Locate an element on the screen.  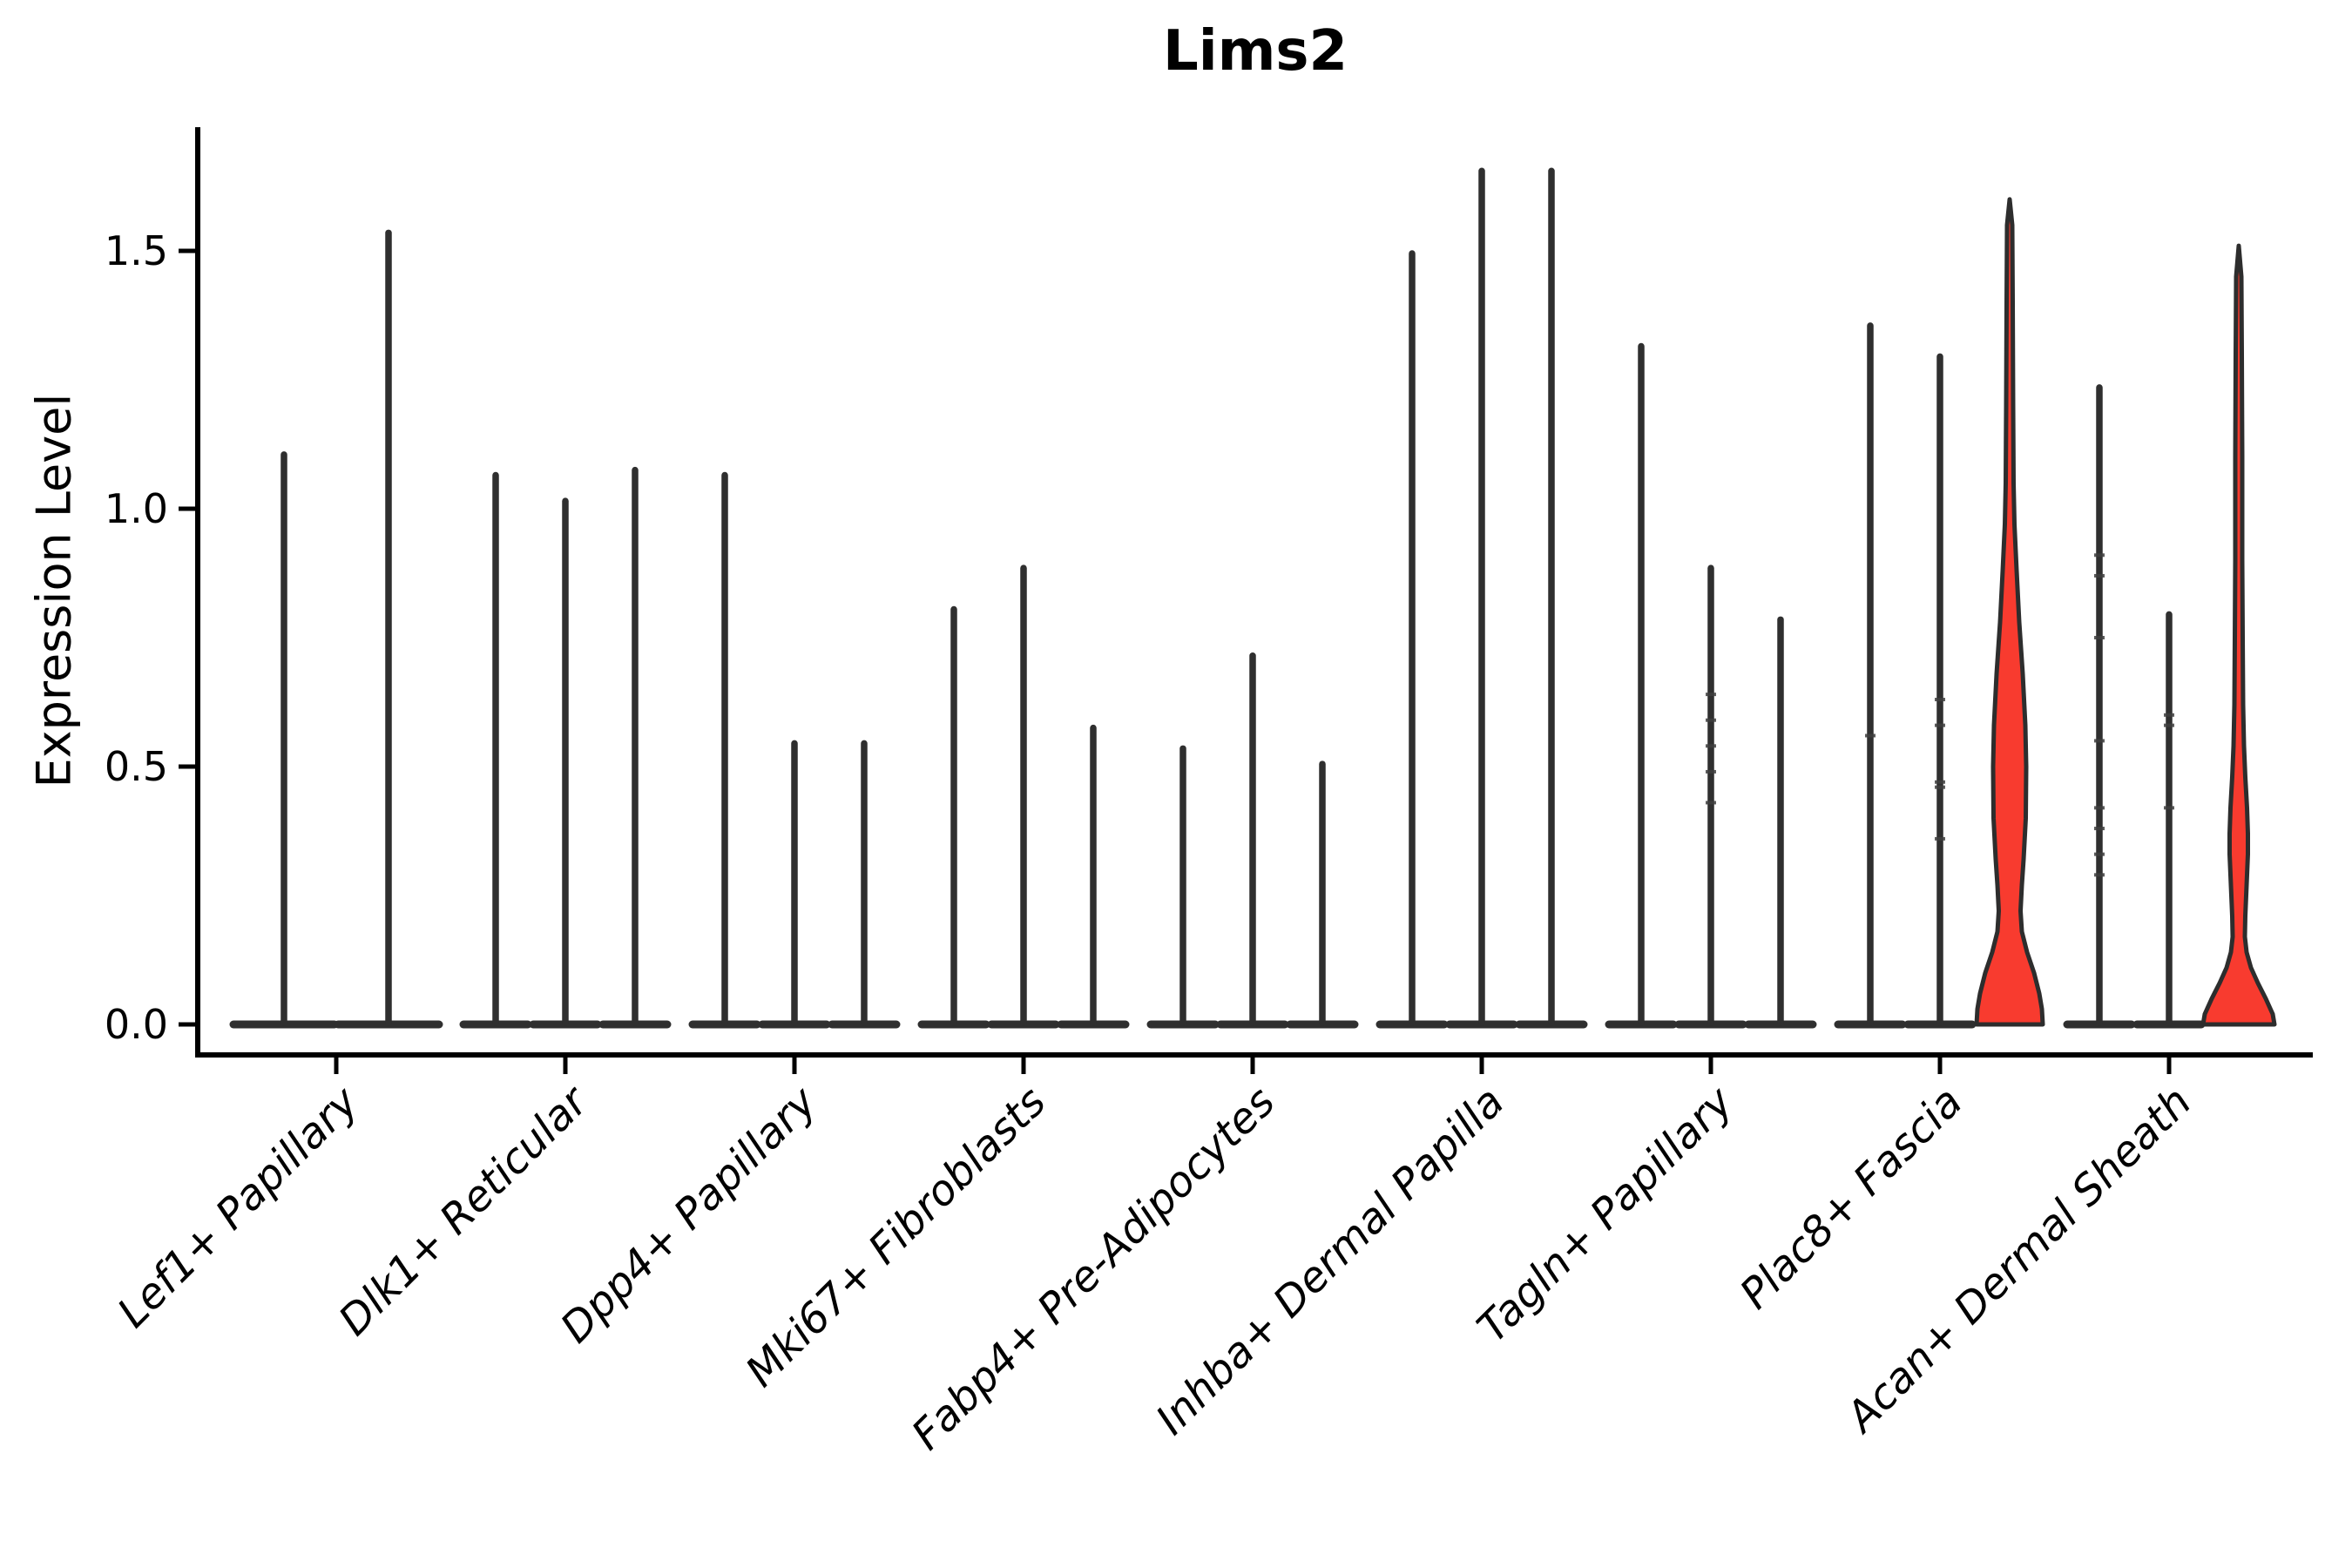
x-tick-label: Fabp4+ Pre-Adipocytes is located at coordinates (1093, 1269).